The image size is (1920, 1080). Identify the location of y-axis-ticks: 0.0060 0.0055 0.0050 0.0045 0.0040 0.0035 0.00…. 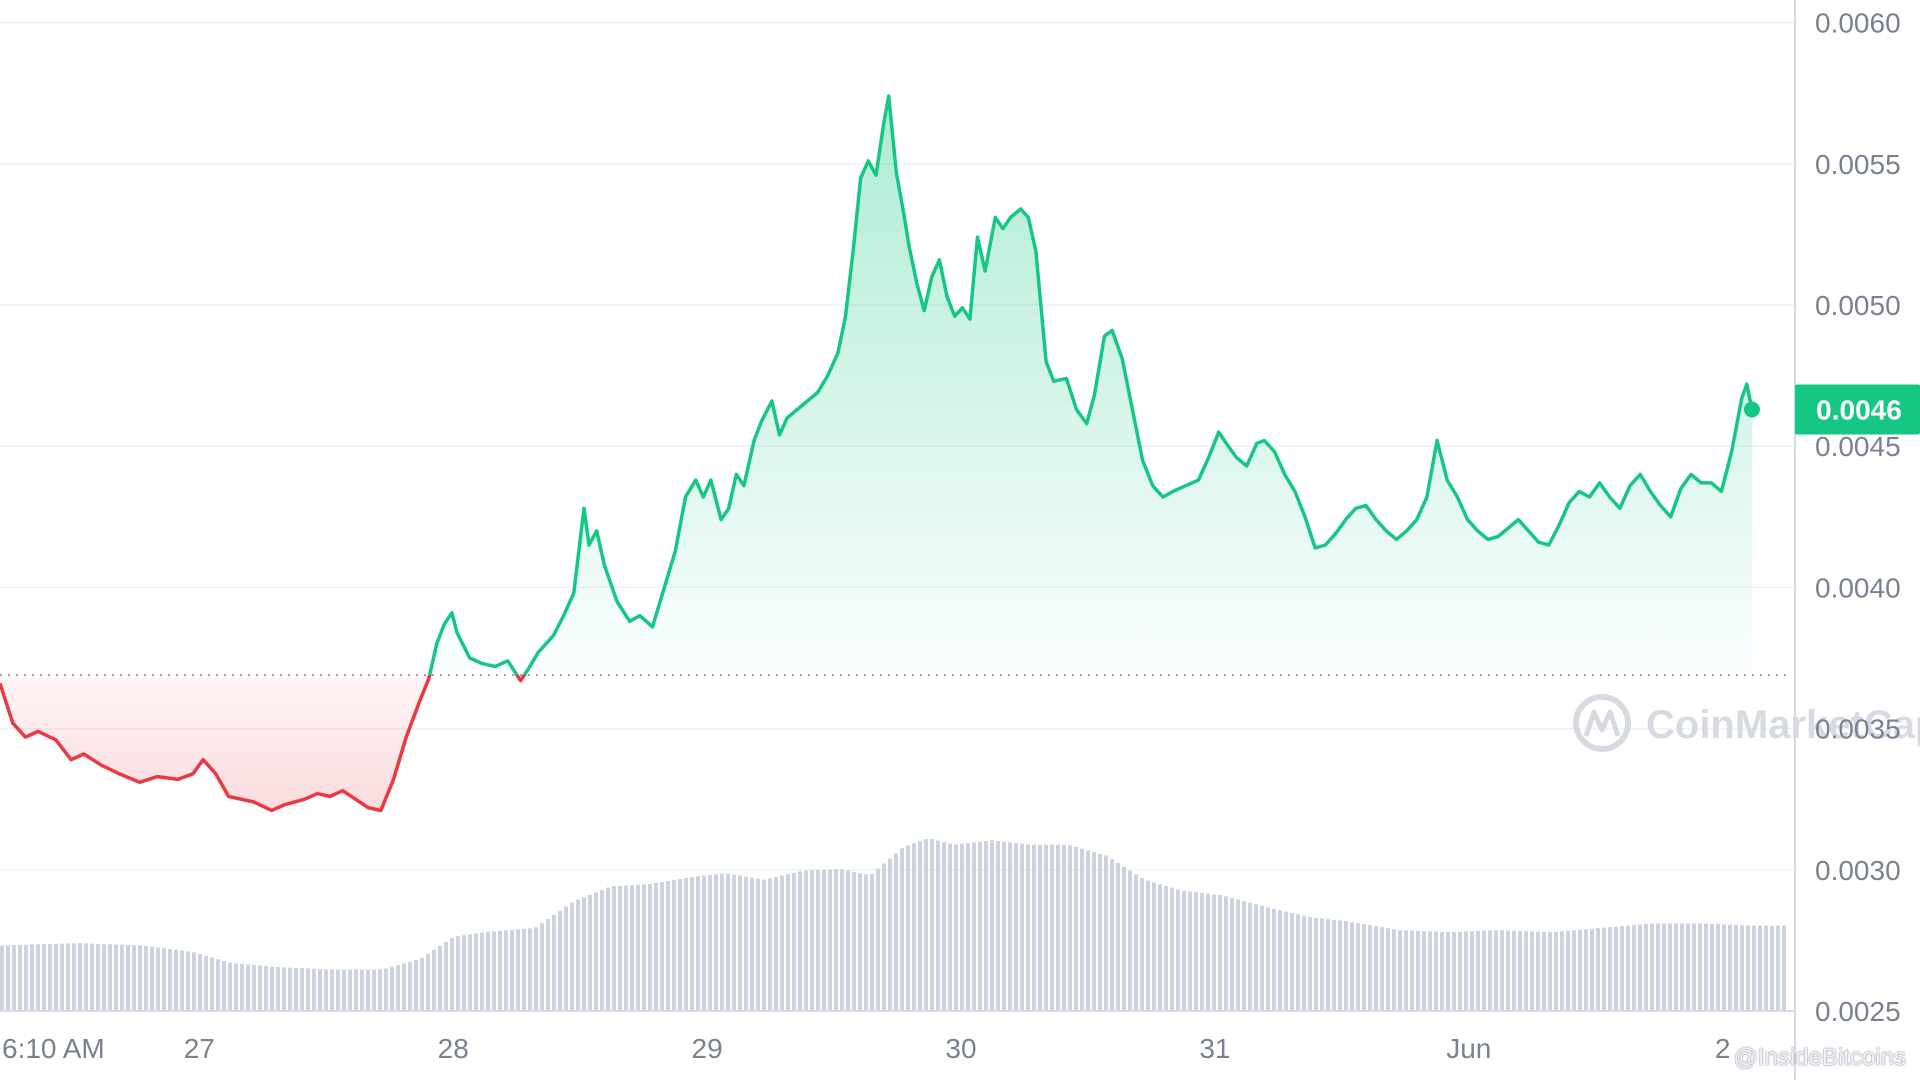
(1858, 517).